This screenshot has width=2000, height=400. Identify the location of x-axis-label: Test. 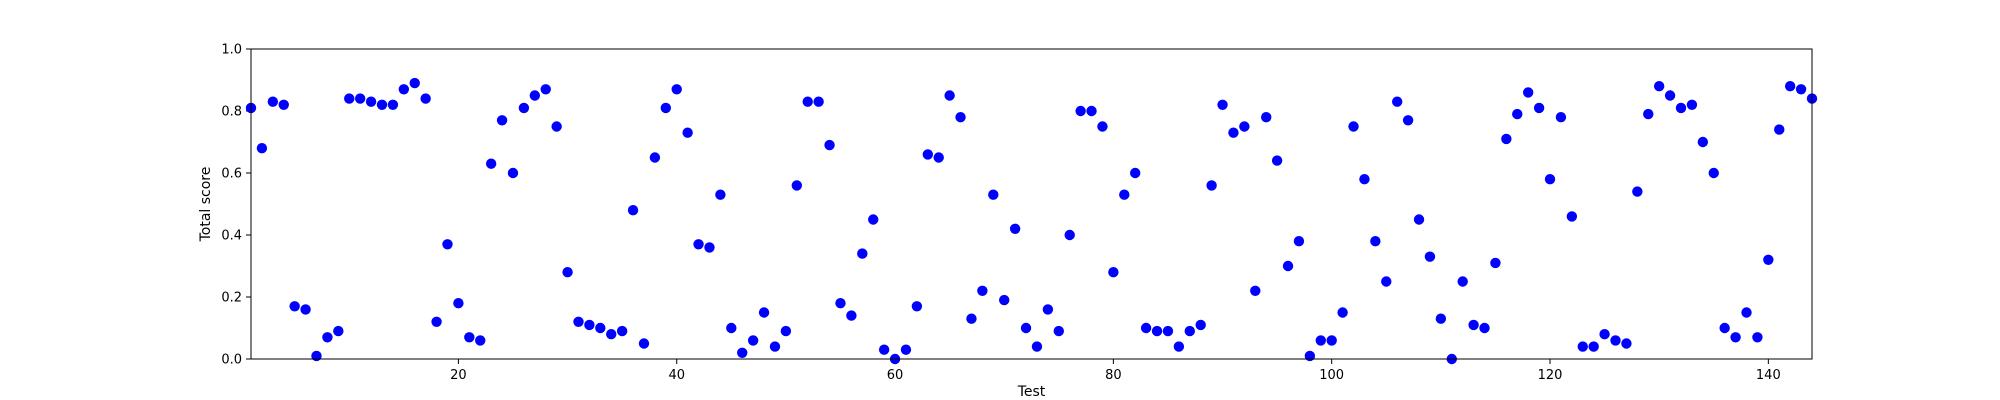
(1031, 392).